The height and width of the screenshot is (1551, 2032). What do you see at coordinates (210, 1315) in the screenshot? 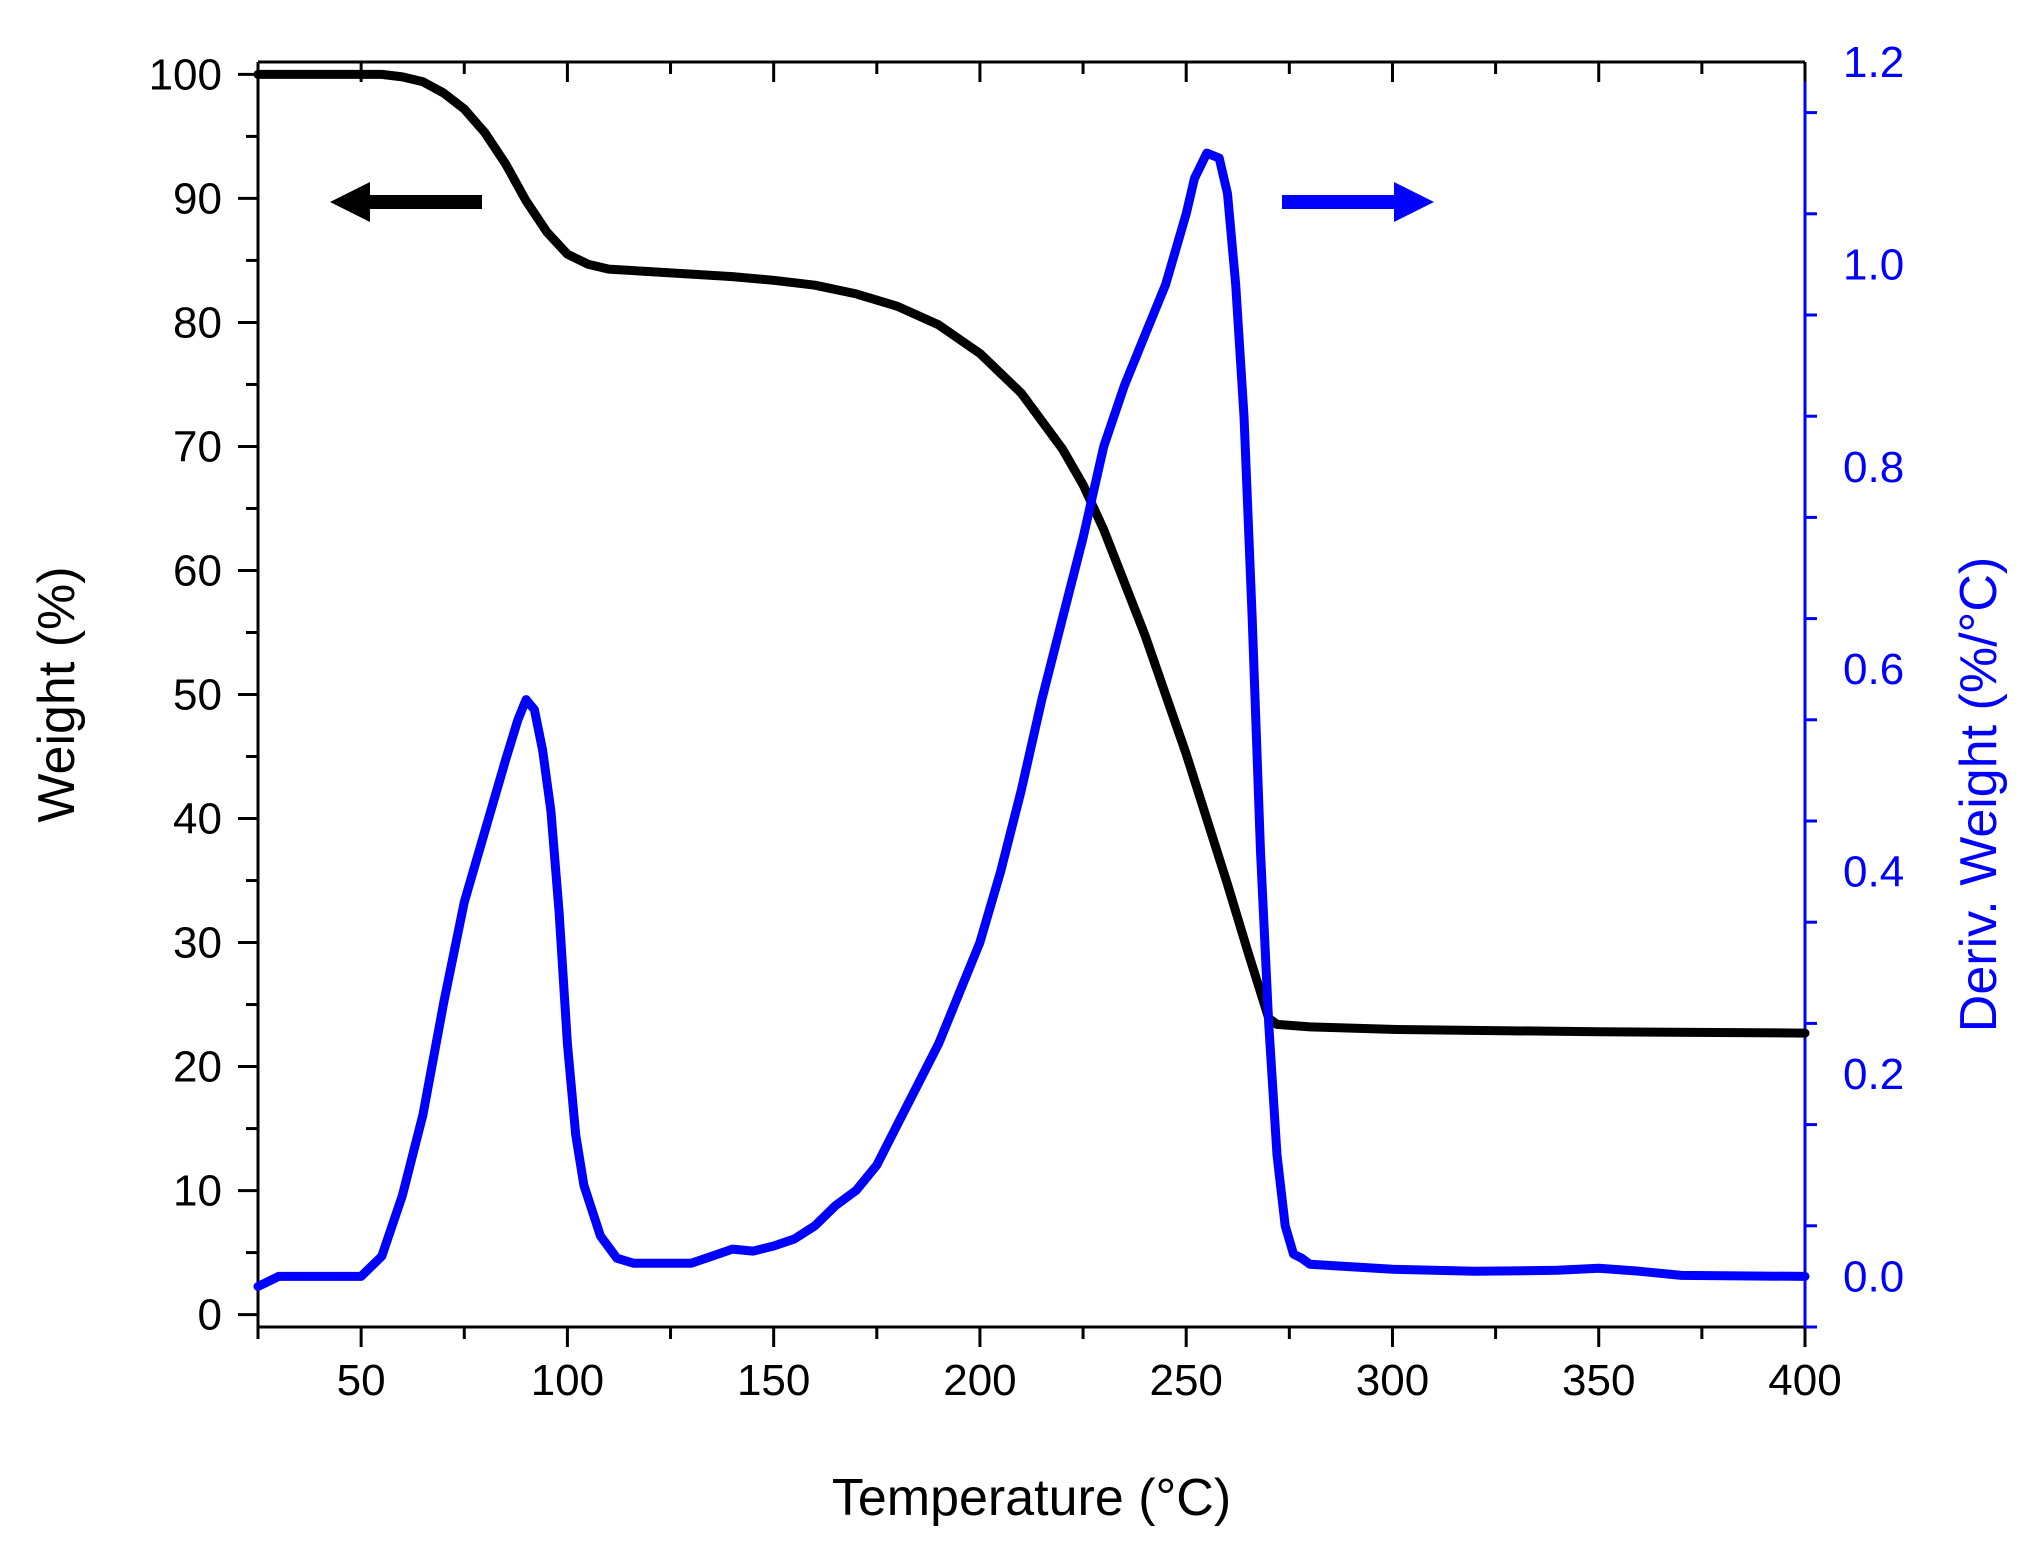
I see `y-left-tick-label: 0` at bounding box center [210, 1315].